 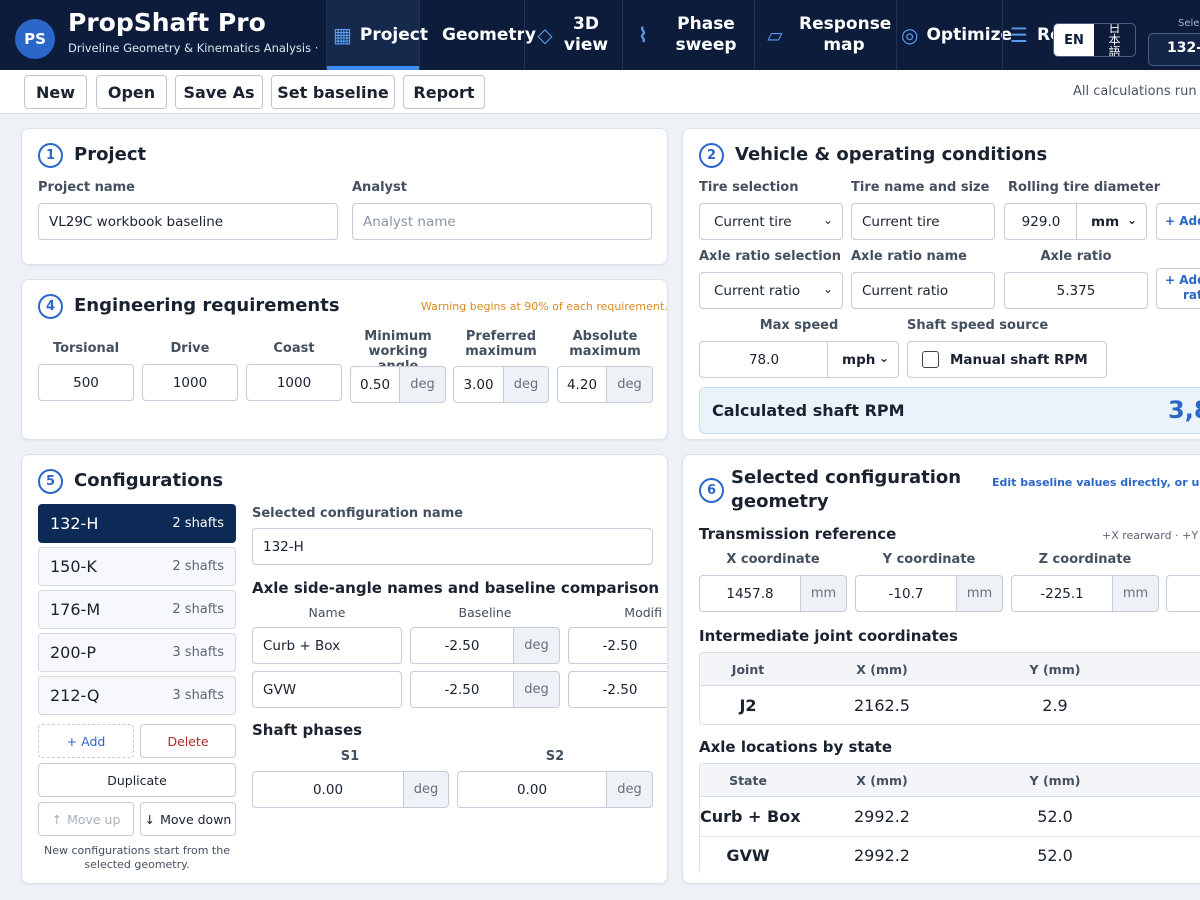 What do you see at coordinates (1055, 705) in the screenshot?
I see `joint-y-cell: 2.9` at bounding box center [1055, 705].